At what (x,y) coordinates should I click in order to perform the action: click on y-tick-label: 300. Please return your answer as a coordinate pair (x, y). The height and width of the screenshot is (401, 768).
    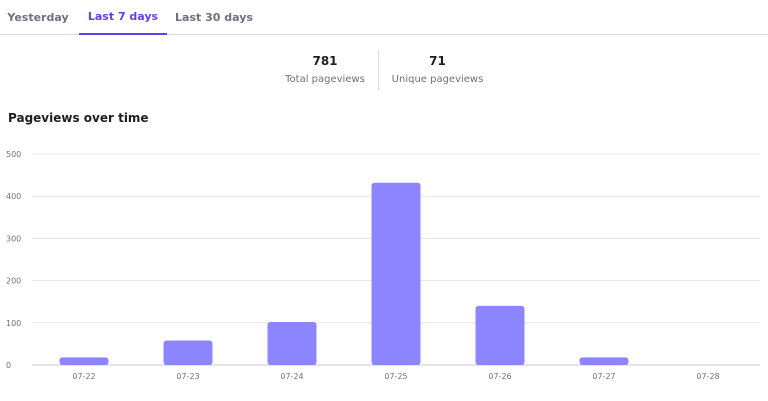
    Looking at the image, I should click on (13, 238).